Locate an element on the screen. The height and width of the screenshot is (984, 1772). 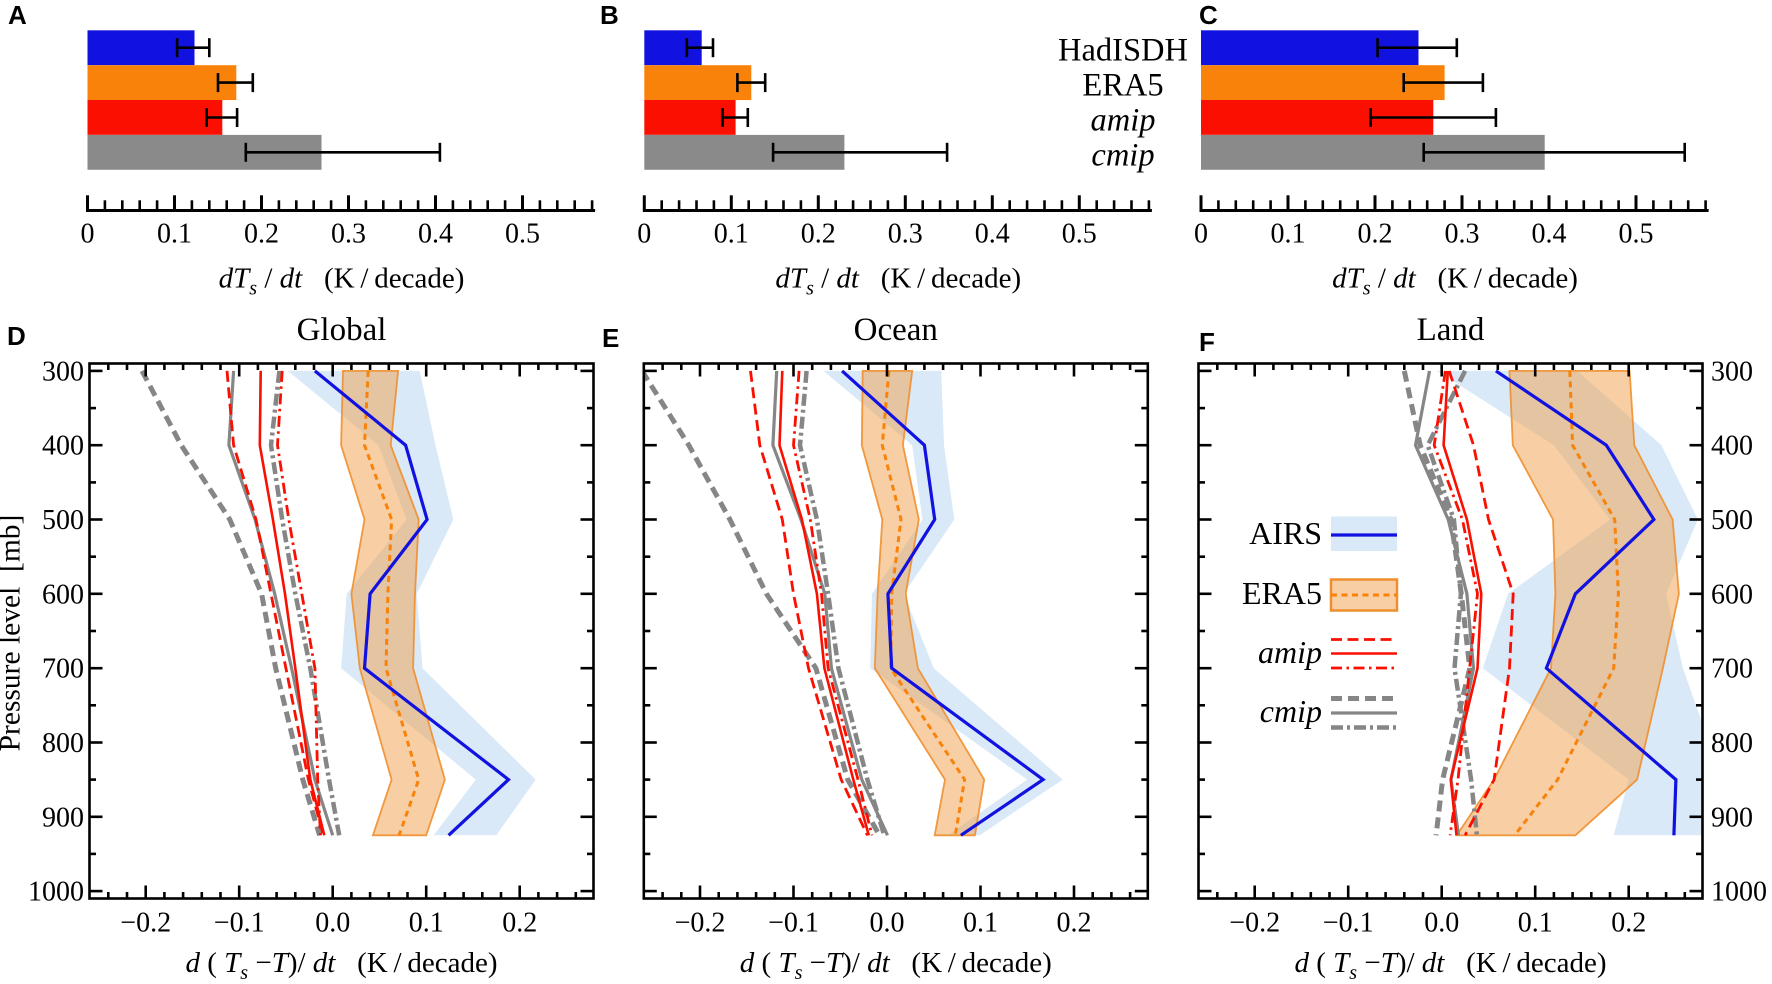
svg-text: Land is located at coordinates (1451, 330).